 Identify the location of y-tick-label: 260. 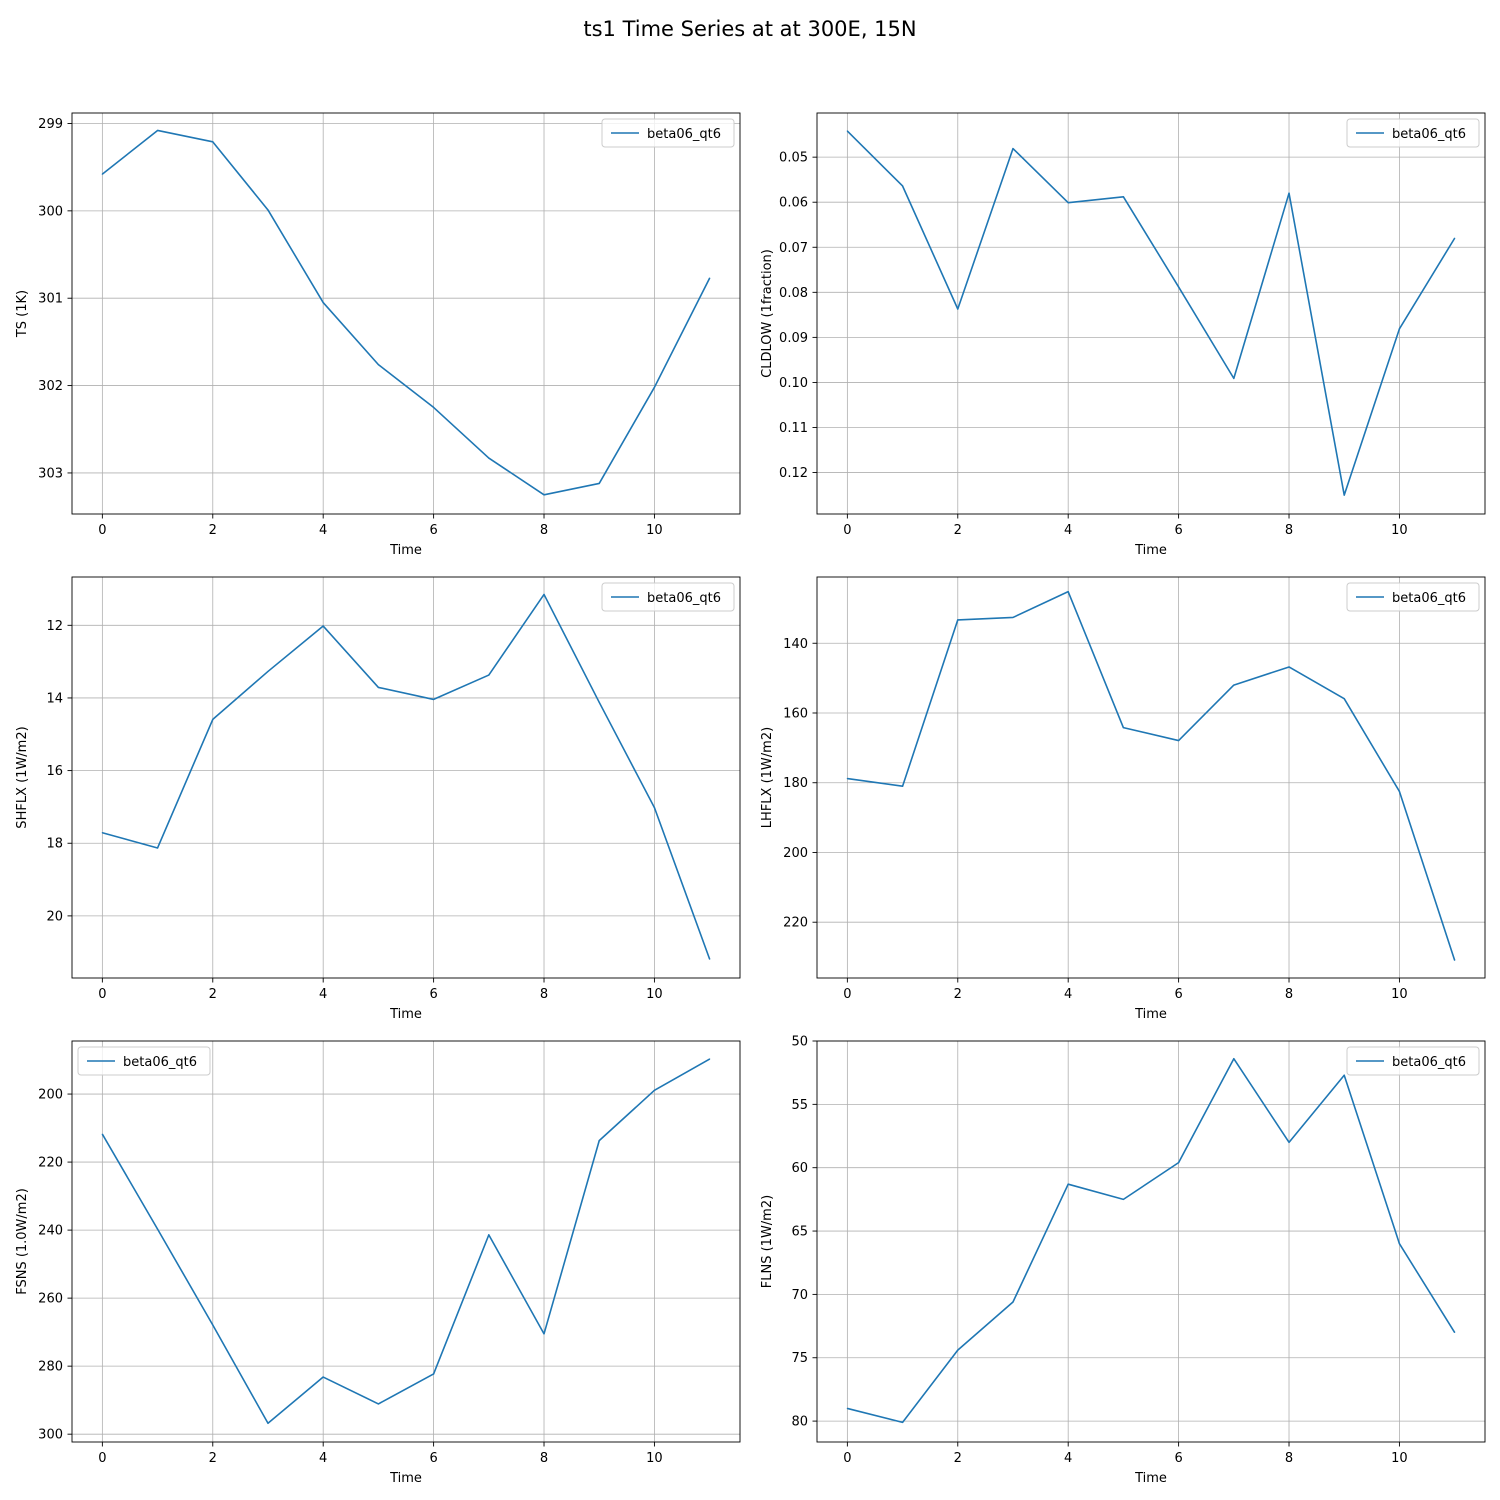
(50, 1299).